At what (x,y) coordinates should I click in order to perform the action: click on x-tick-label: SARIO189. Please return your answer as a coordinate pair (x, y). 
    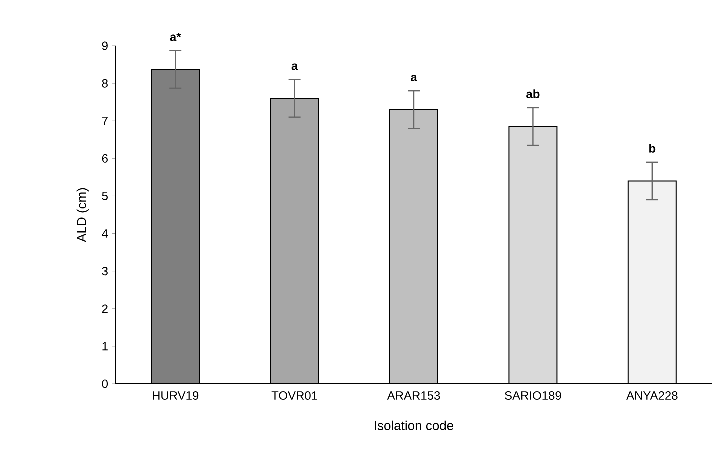
    Looking at the image, I should click on (533, 396).